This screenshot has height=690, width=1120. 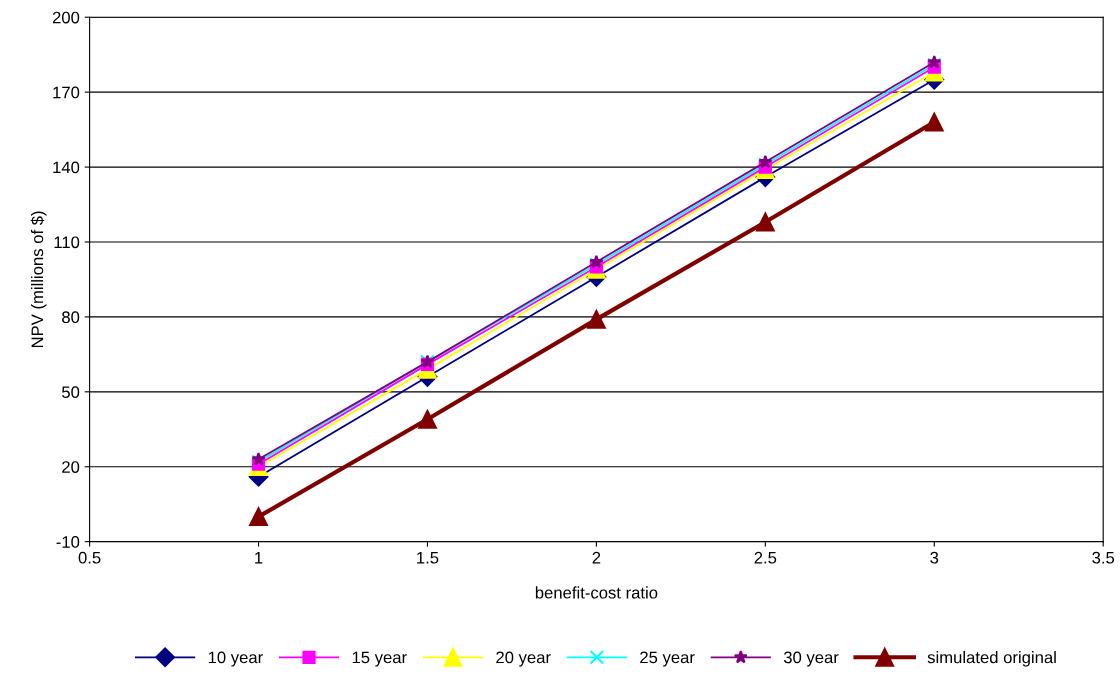 I want to click on x-tick-label: 2, so click(x=596, y=557).